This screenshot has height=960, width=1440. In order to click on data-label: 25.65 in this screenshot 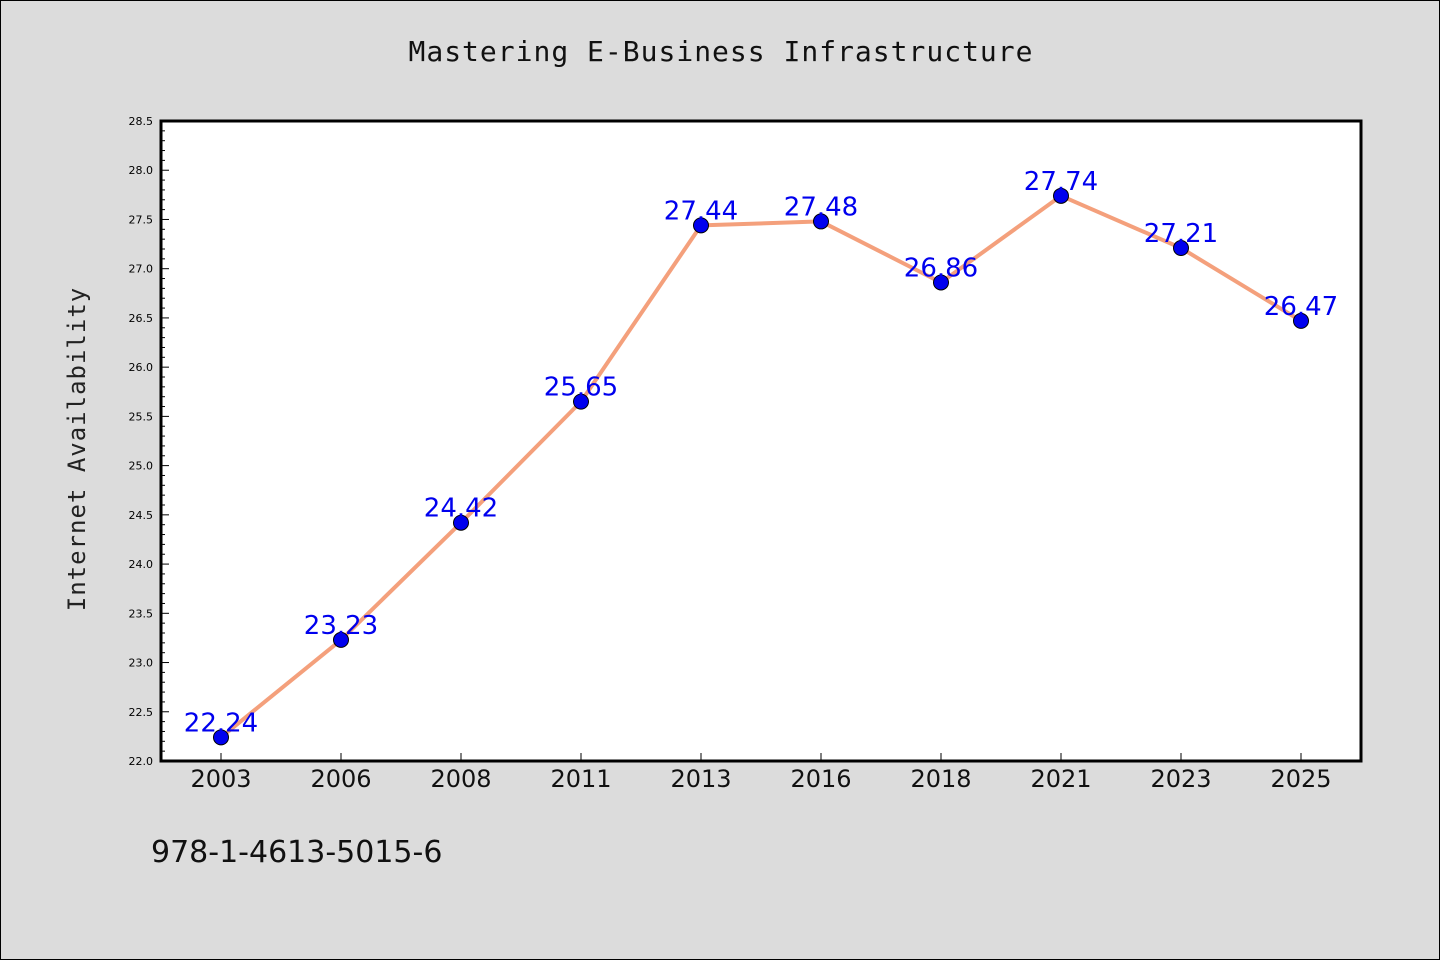, I will do `click(581, 388)`.